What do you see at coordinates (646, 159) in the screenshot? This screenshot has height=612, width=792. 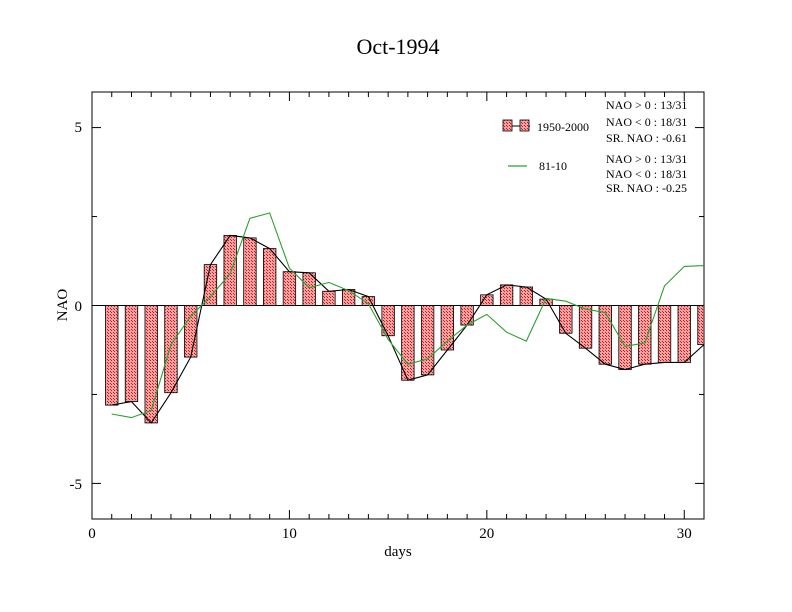 I see `annotation-2-line-1: NAO > 0 : 13/31` at bounding box center [646, 159].